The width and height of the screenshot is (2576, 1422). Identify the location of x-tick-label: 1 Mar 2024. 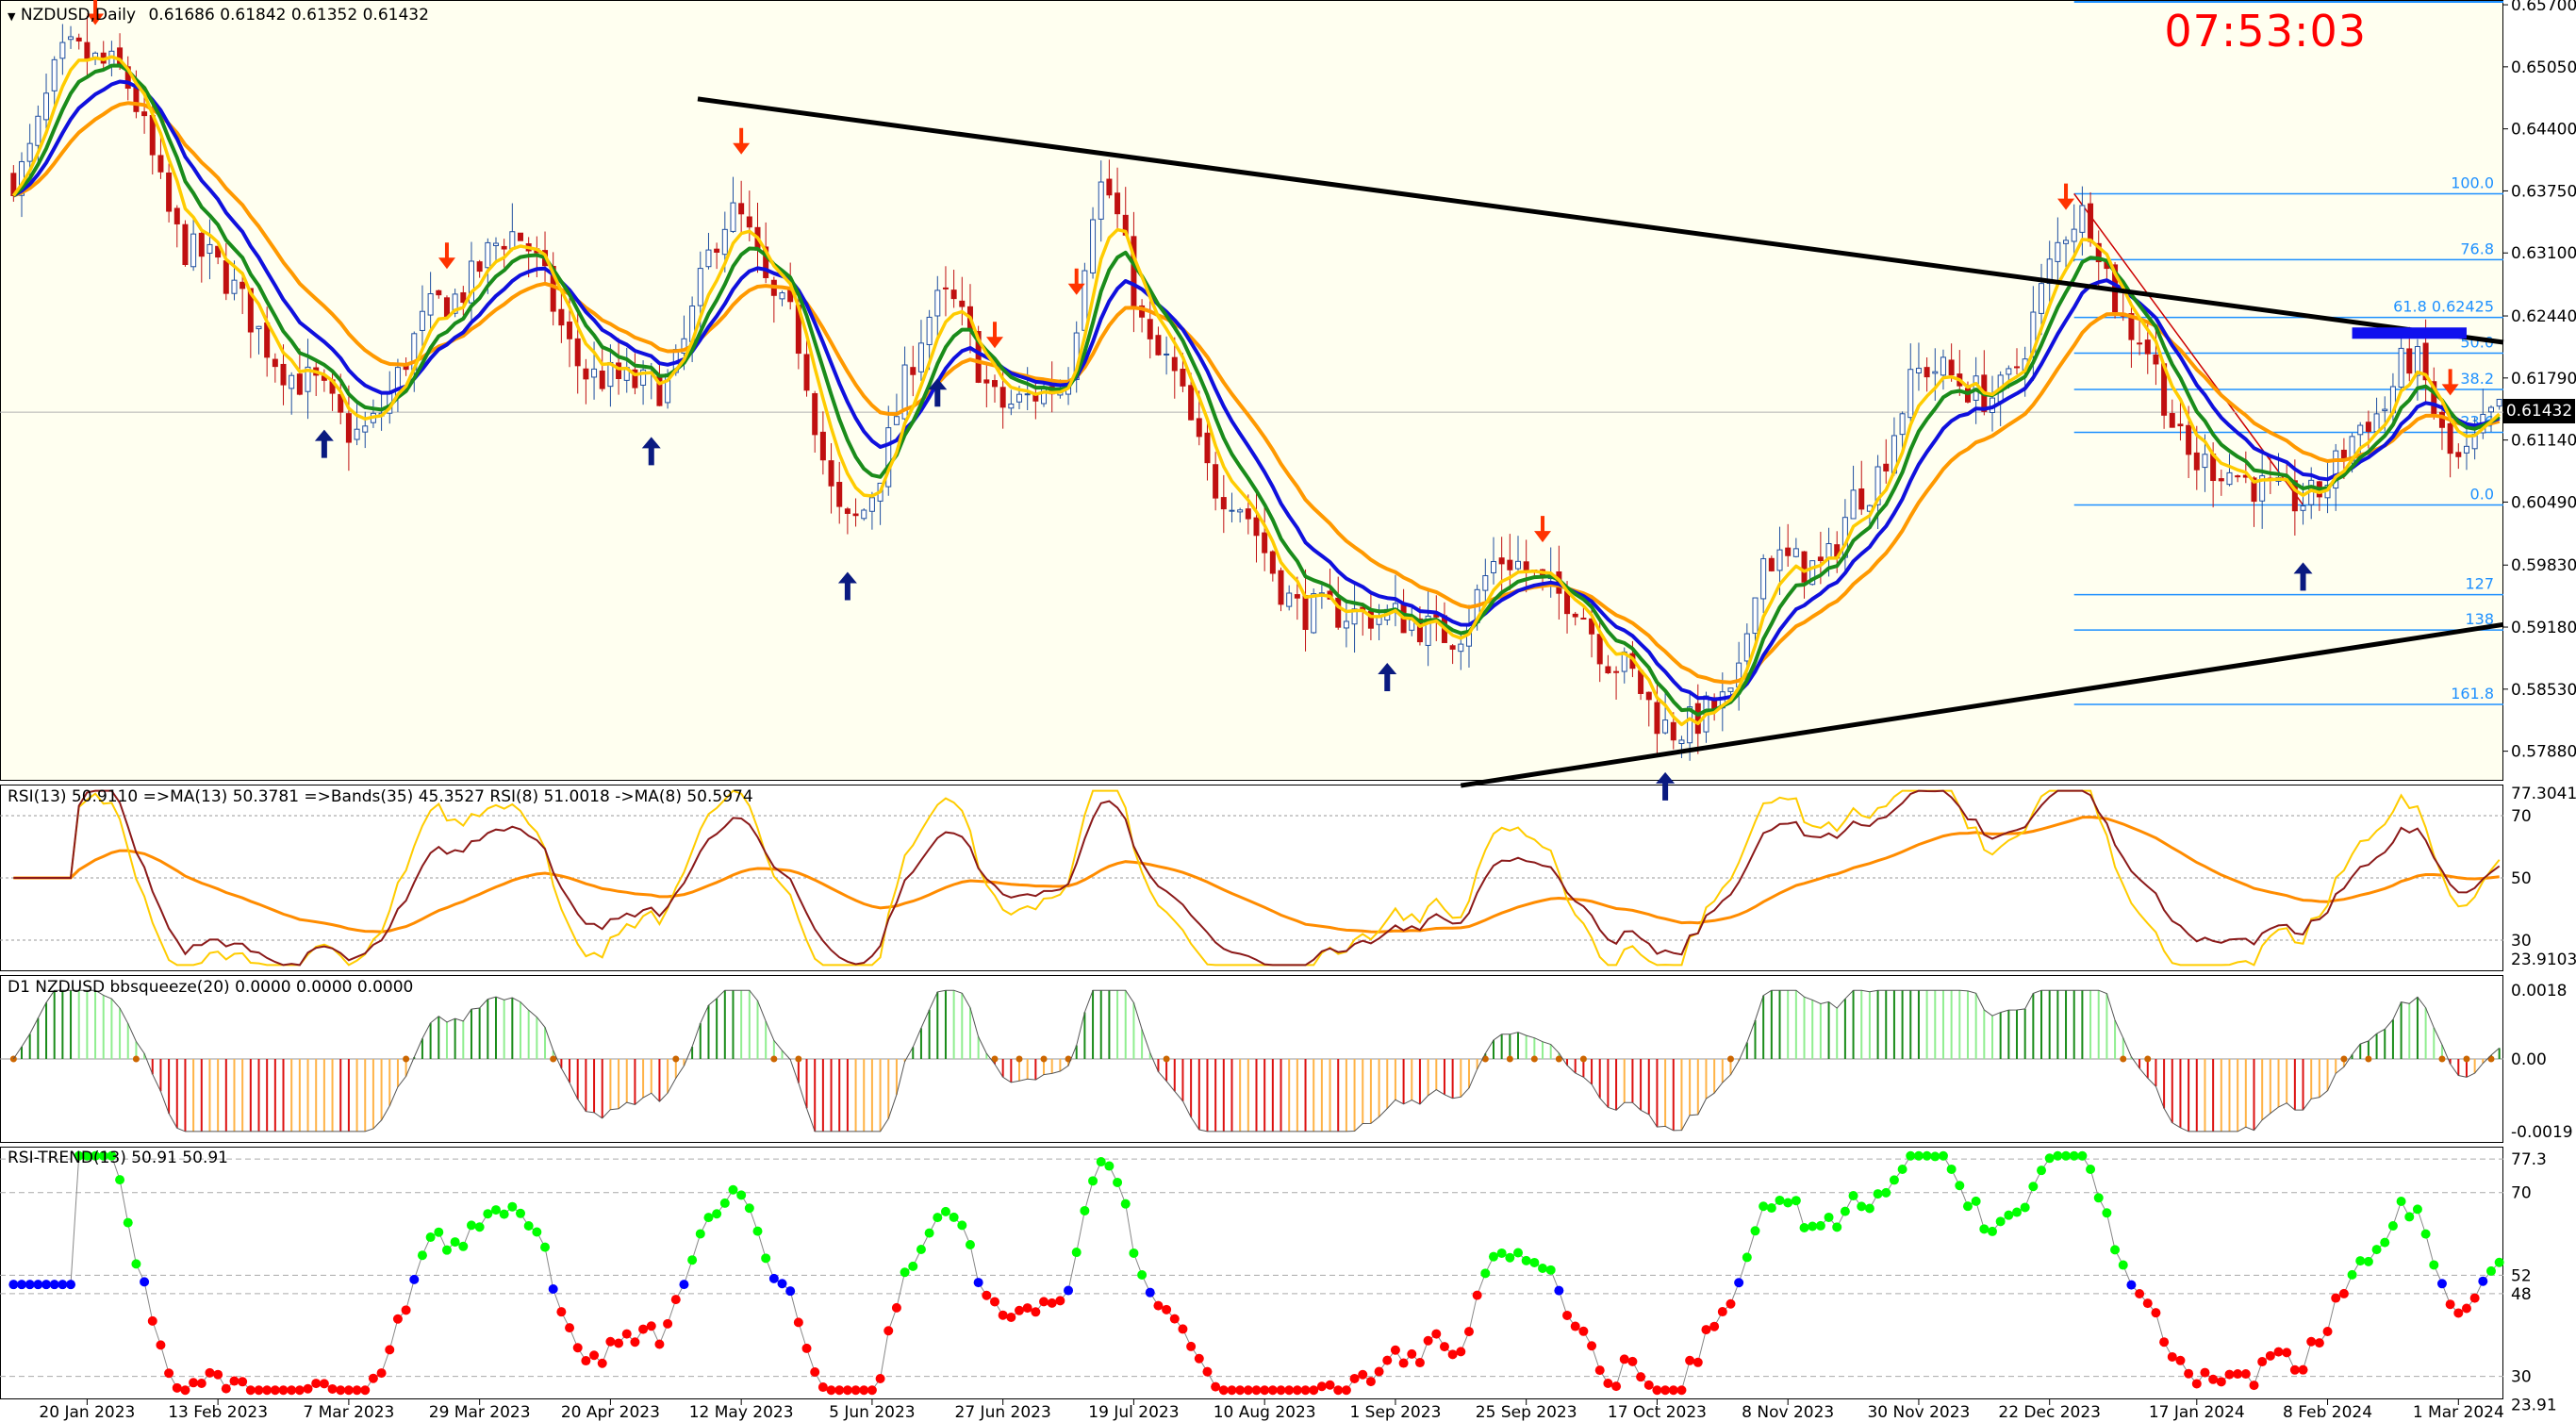
(2458, 1412).